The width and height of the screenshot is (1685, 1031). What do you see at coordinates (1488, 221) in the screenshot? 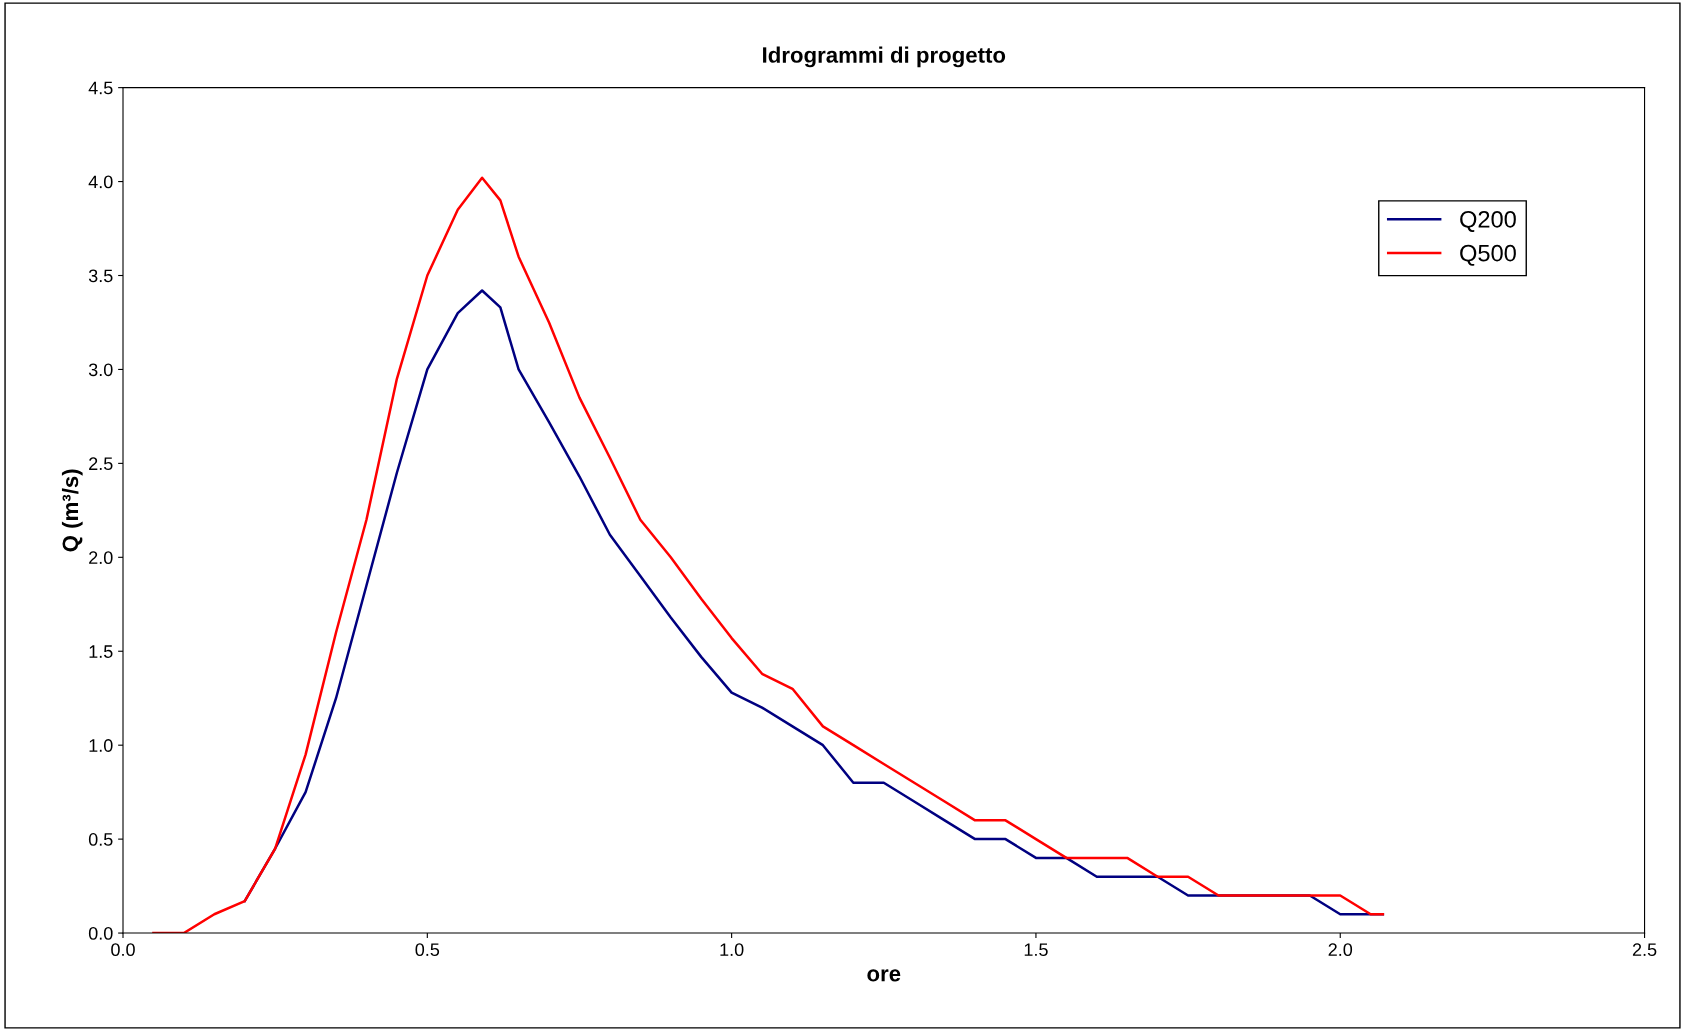
I see `legend-label: Q200` at bounding box center [1488, 221].